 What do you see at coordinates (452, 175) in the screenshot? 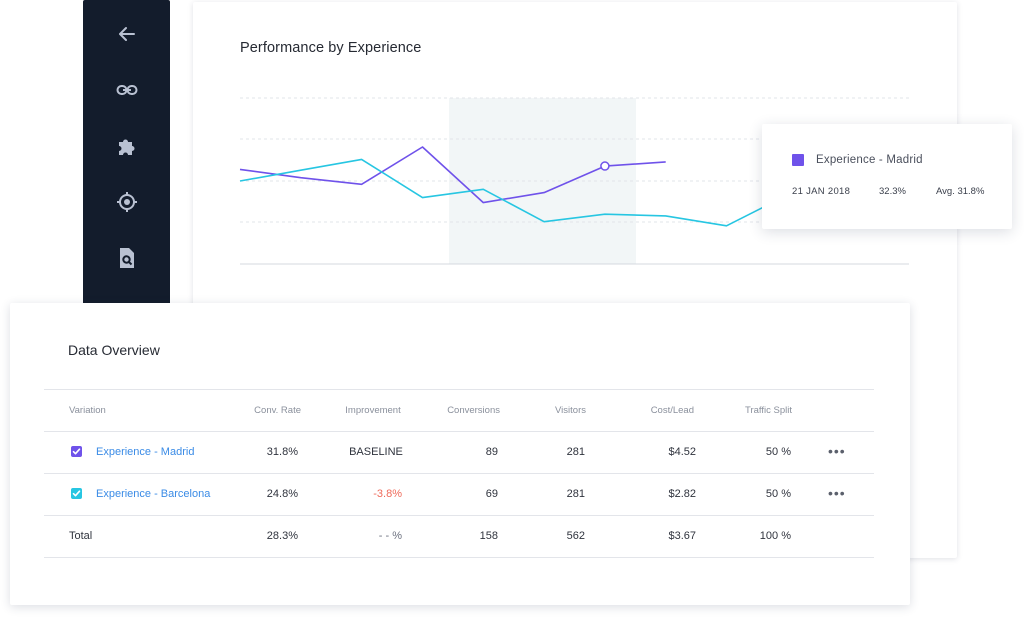
I see `series-line-madrid` at bounding box center [452, 175].